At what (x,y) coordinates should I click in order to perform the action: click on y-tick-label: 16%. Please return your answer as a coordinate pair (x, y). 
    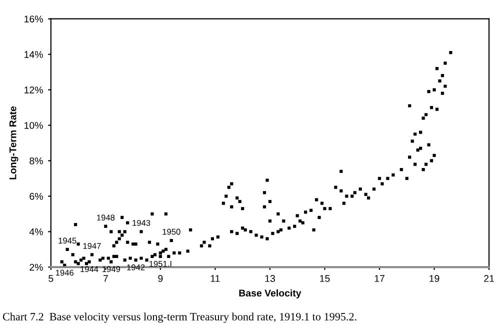
    Looking at the image, I should click on (33, 19).